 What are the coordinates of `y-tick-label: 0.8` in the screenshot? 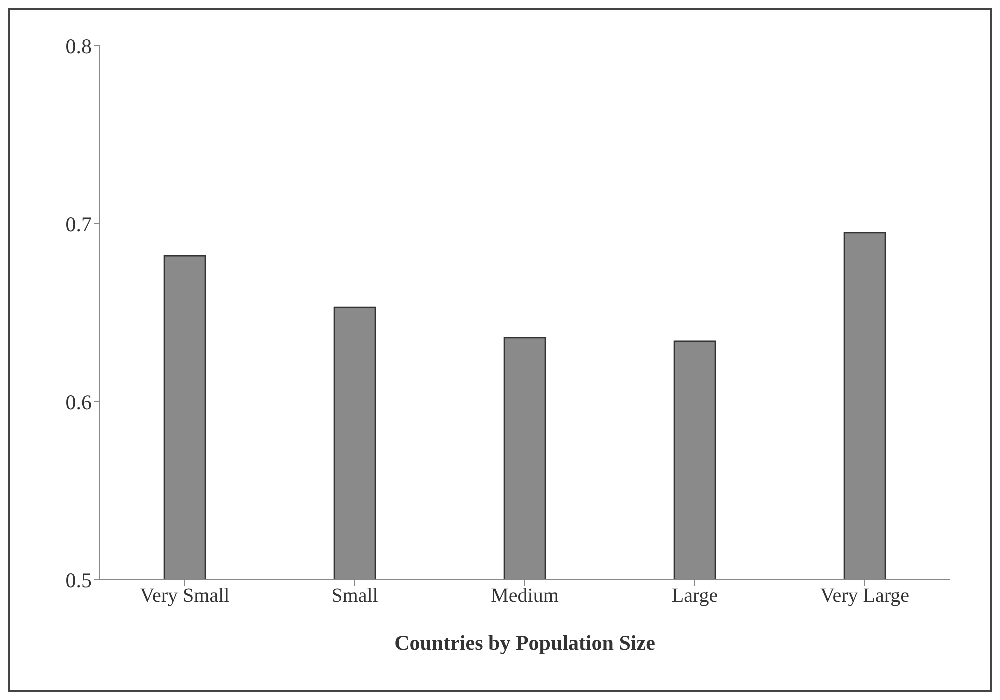 It's located at (79, 46).